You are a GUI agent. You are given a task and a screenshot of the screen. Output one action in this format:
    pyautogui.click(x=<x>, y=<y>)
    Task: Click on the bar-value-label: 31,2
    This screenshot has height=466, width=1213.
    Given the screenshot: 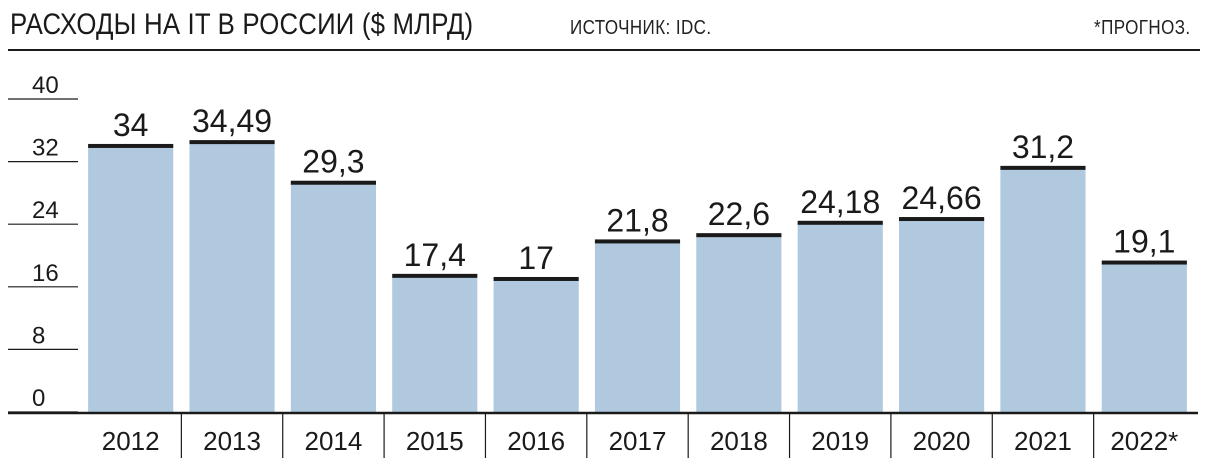 What is the action you would take?
    pyautogui.click(x=1043, y=147)
    